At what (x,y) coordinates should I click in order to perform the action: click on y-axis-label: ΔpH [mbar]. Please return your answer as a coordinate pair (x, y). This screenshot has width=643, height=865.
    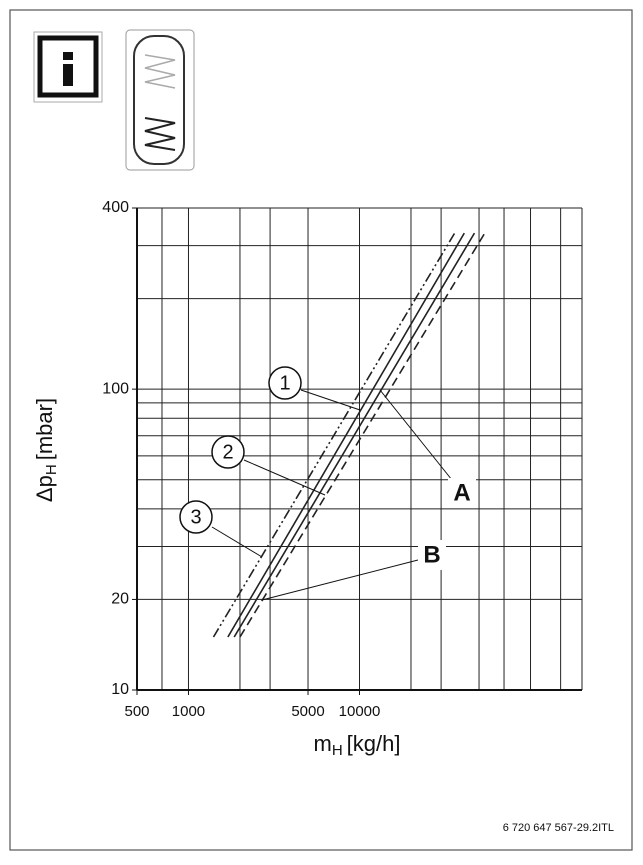
    Looking at the image, I should click on (46, 450).